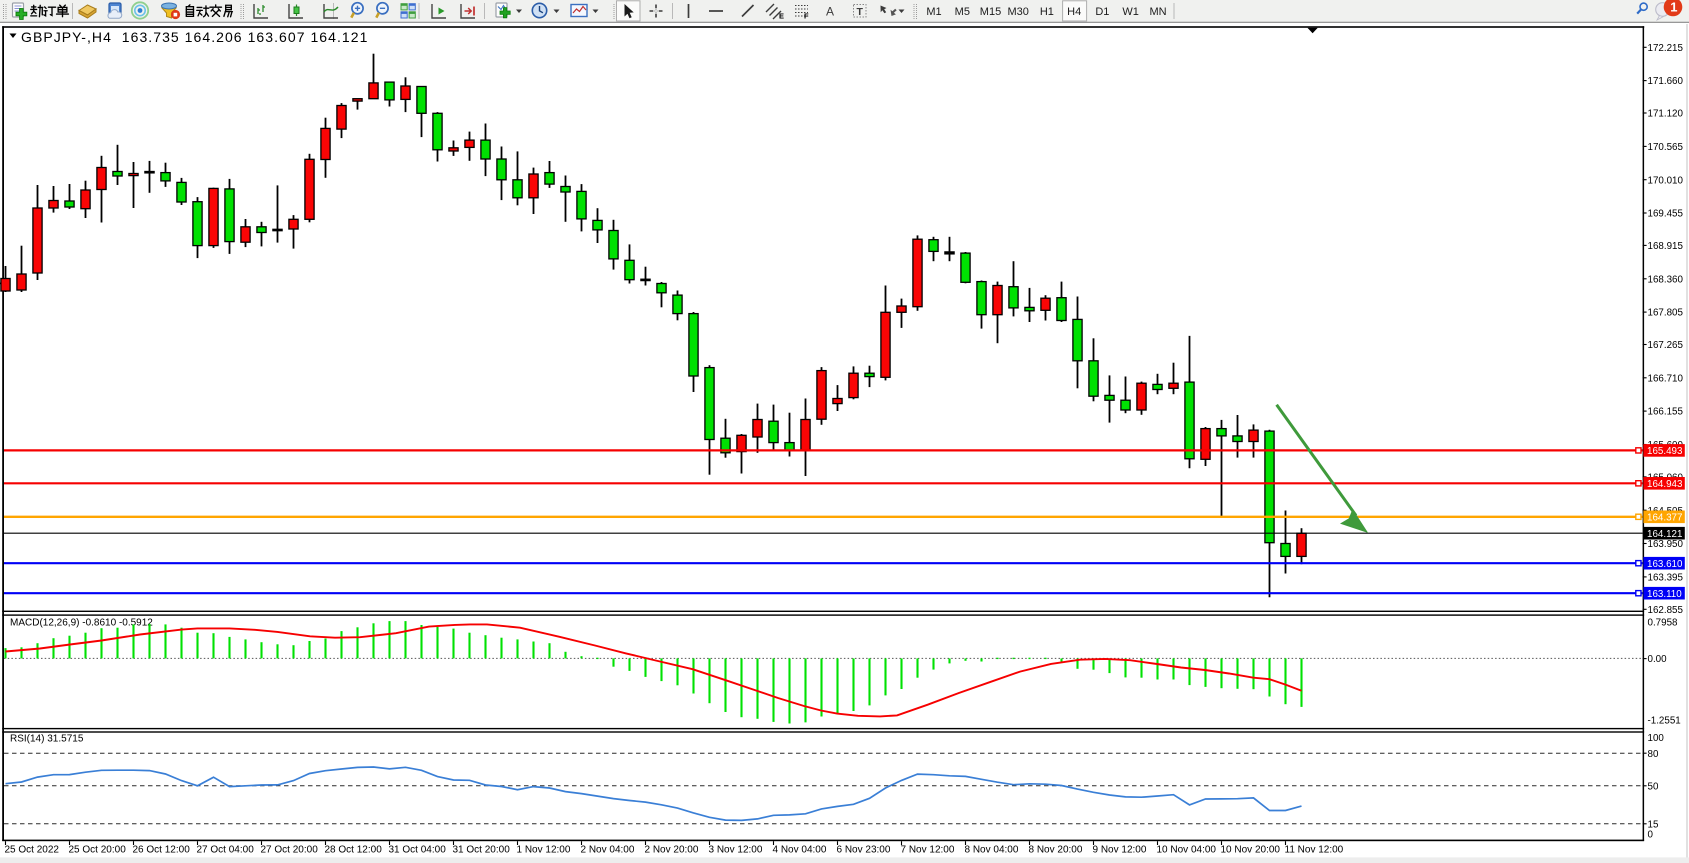  What do you see at coordinates (1251, 850) in the screenshot?
I see `svg-text: 10 Nov 20:00` at bounding box center [1251, 850].